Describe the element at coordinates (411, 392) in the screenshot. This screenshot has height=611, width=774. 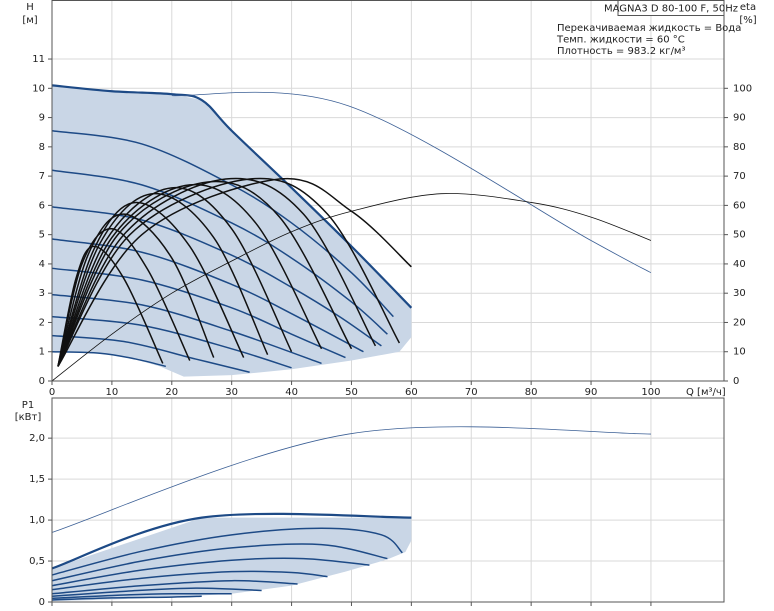
I see `x-tick-label: 60` at that location.